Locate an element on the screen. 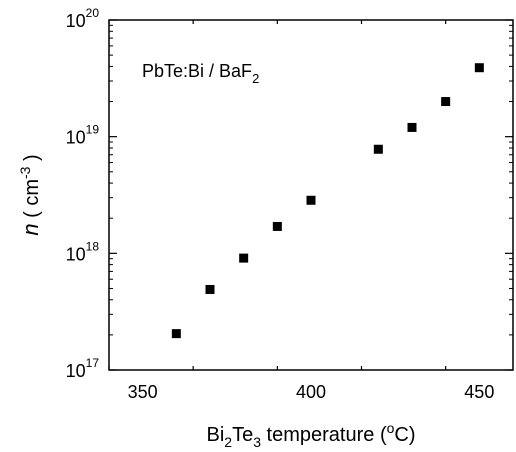  x-tick-label: 400 is located at coordinates (311, 392).